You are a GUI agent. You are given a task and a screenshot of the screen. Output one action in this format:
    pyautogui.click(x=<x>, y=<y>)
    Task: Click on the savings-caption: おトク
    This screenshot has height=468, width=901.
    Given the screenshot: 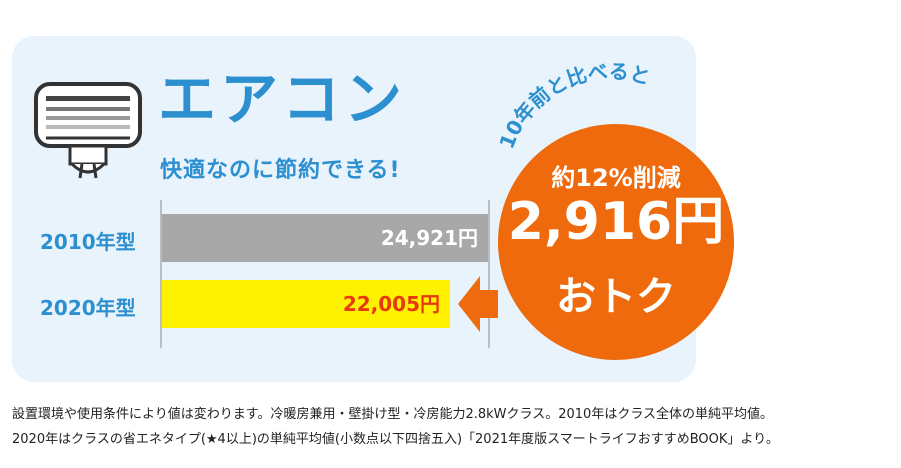 What is the action you would take?
    pyautogui.click(x=616, y=297)
    